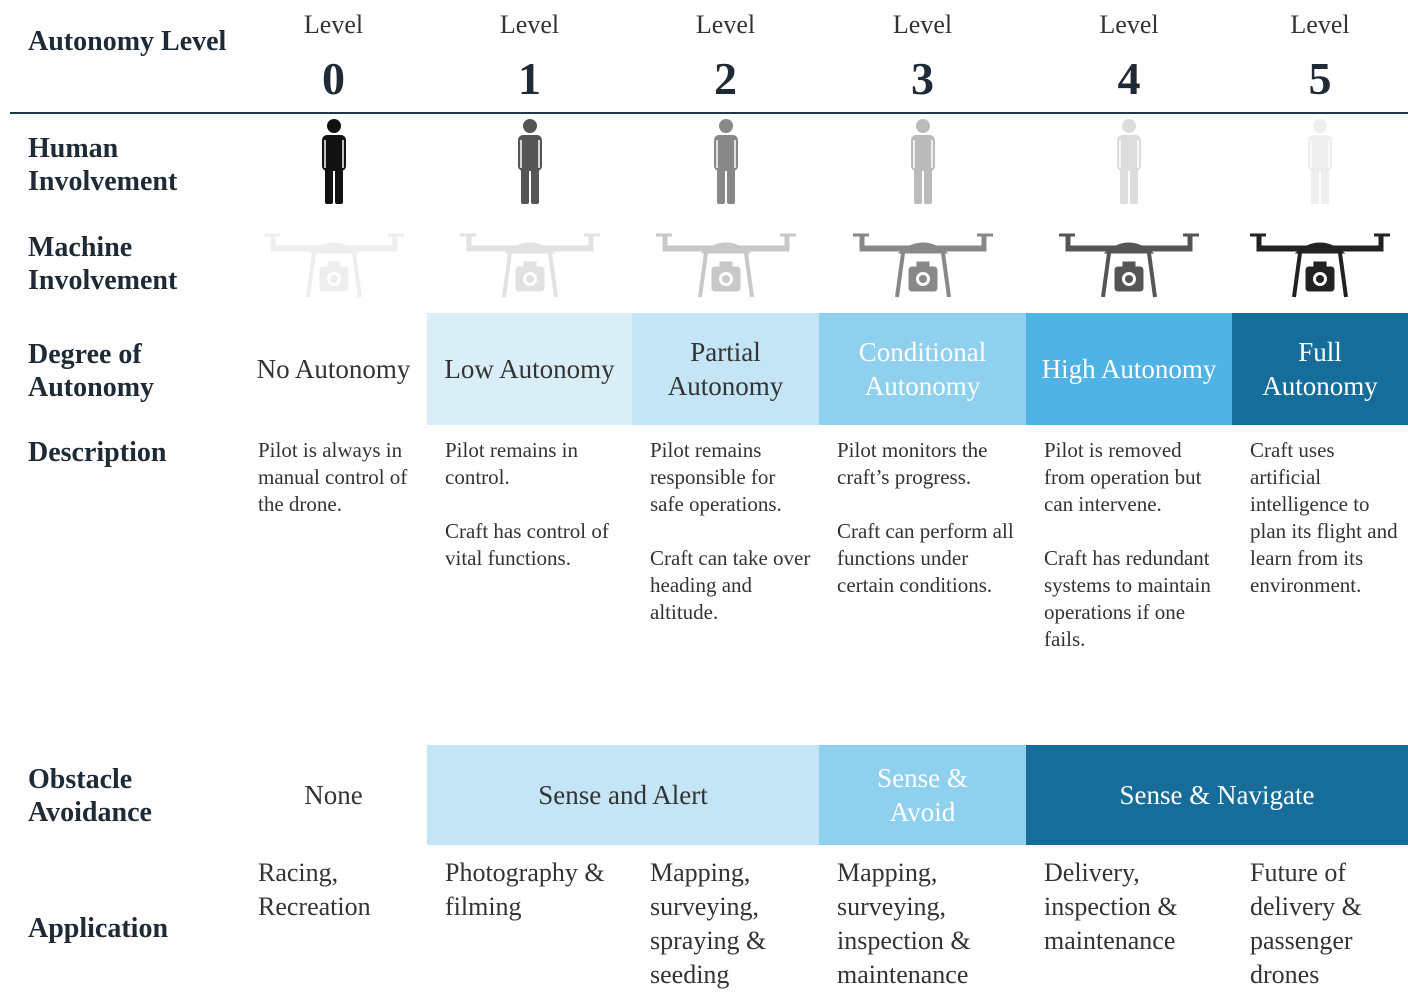 Image resolution: width=1408 pixels, height=992 pixels. Describe the element at coordinates (90, 796) in the screenshot. I see `row-label: Obstacle Avoidance` at that location.